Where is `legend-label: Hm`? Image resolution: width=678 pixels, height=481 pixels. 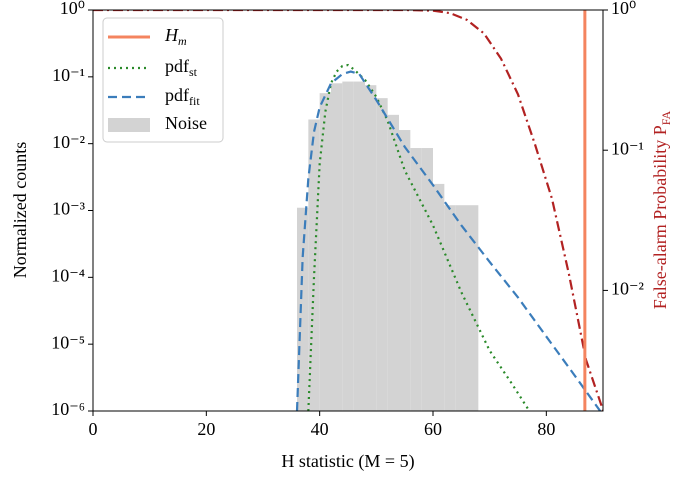 legend-label: Hm is located at coordinates (175, 36).